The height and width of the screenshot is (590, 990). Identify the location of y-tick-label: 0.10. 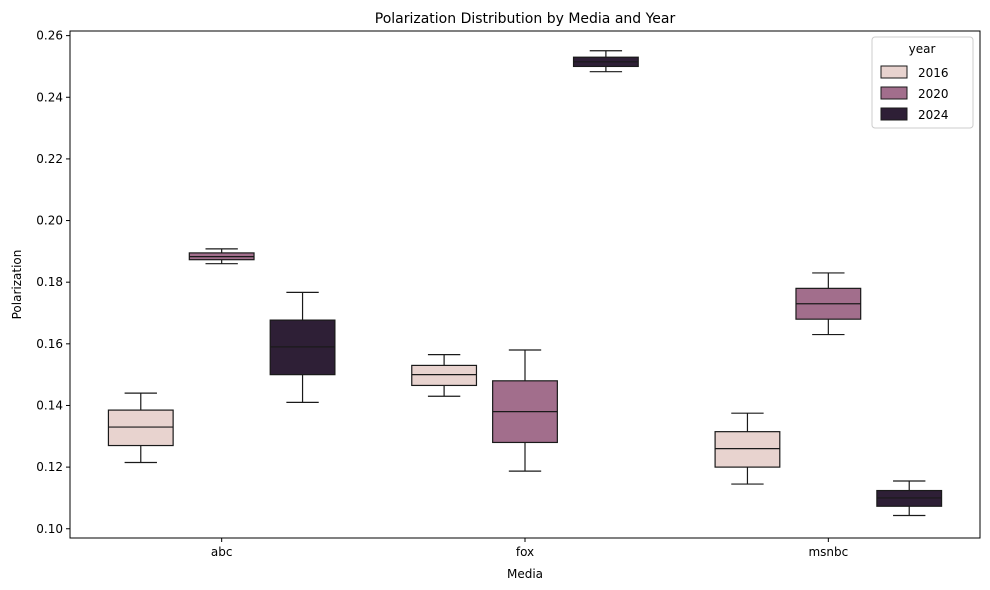
(49, 529).